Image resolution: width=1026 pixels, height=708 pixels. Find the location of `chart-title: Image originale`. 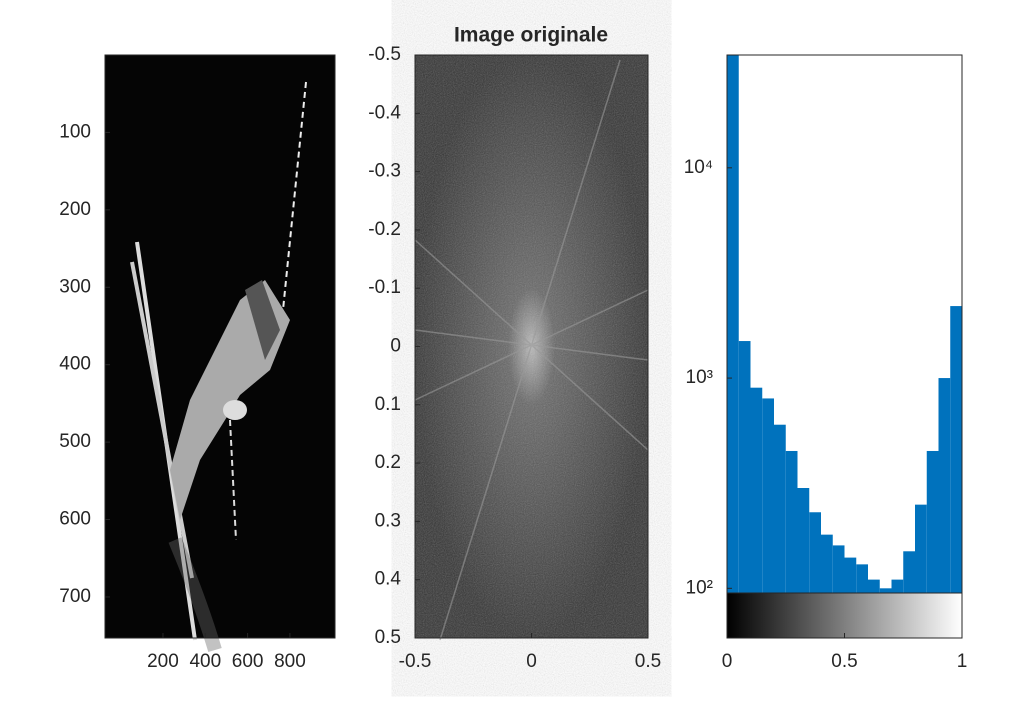

chart-title: Image originale is located at coordinates (531, 35).